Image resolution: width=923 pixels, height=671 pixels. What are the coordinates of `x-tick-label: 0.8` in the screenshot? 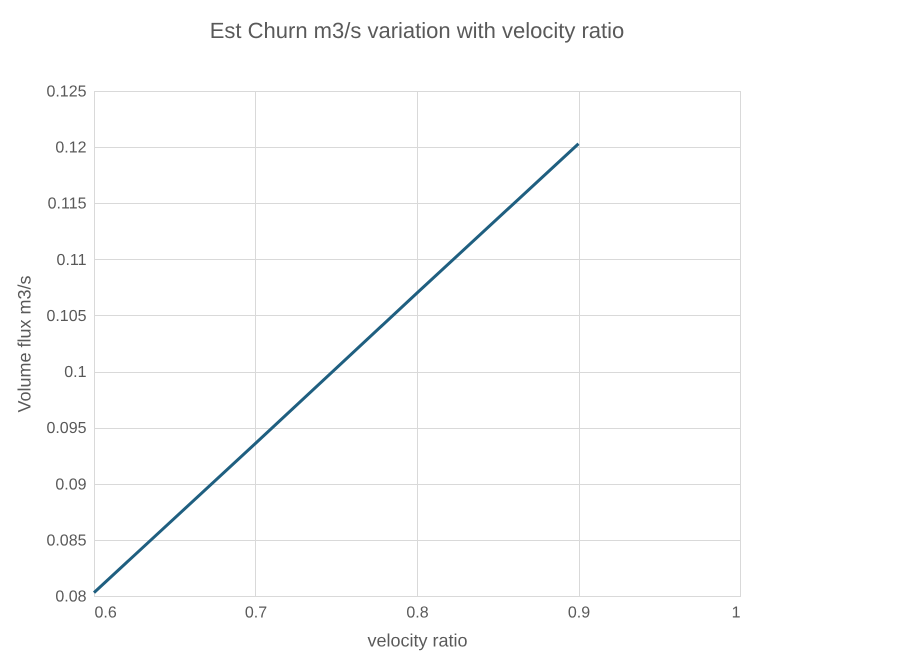 It's located at (417, 613).